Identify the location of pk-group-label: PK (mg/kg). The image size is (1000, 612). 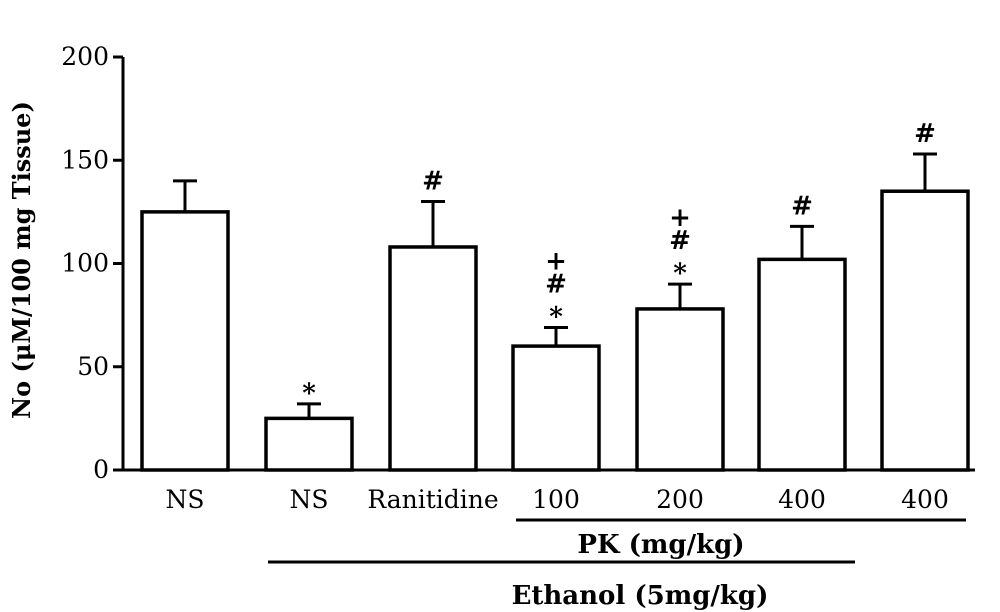
(660, 545).